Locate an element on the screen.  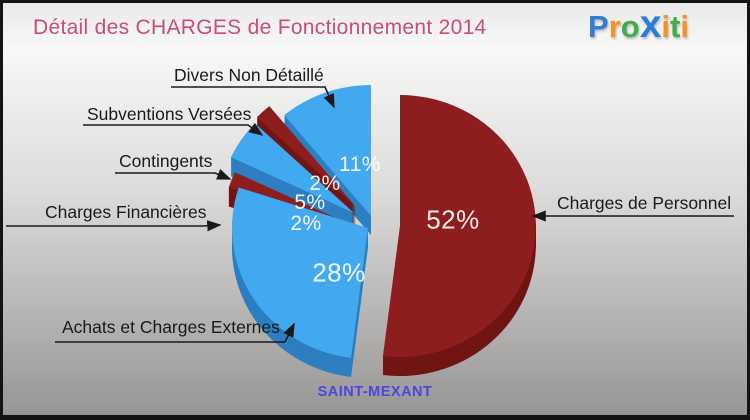
pie-slice-charges-de-personnel is located at coordinates (459, 226).